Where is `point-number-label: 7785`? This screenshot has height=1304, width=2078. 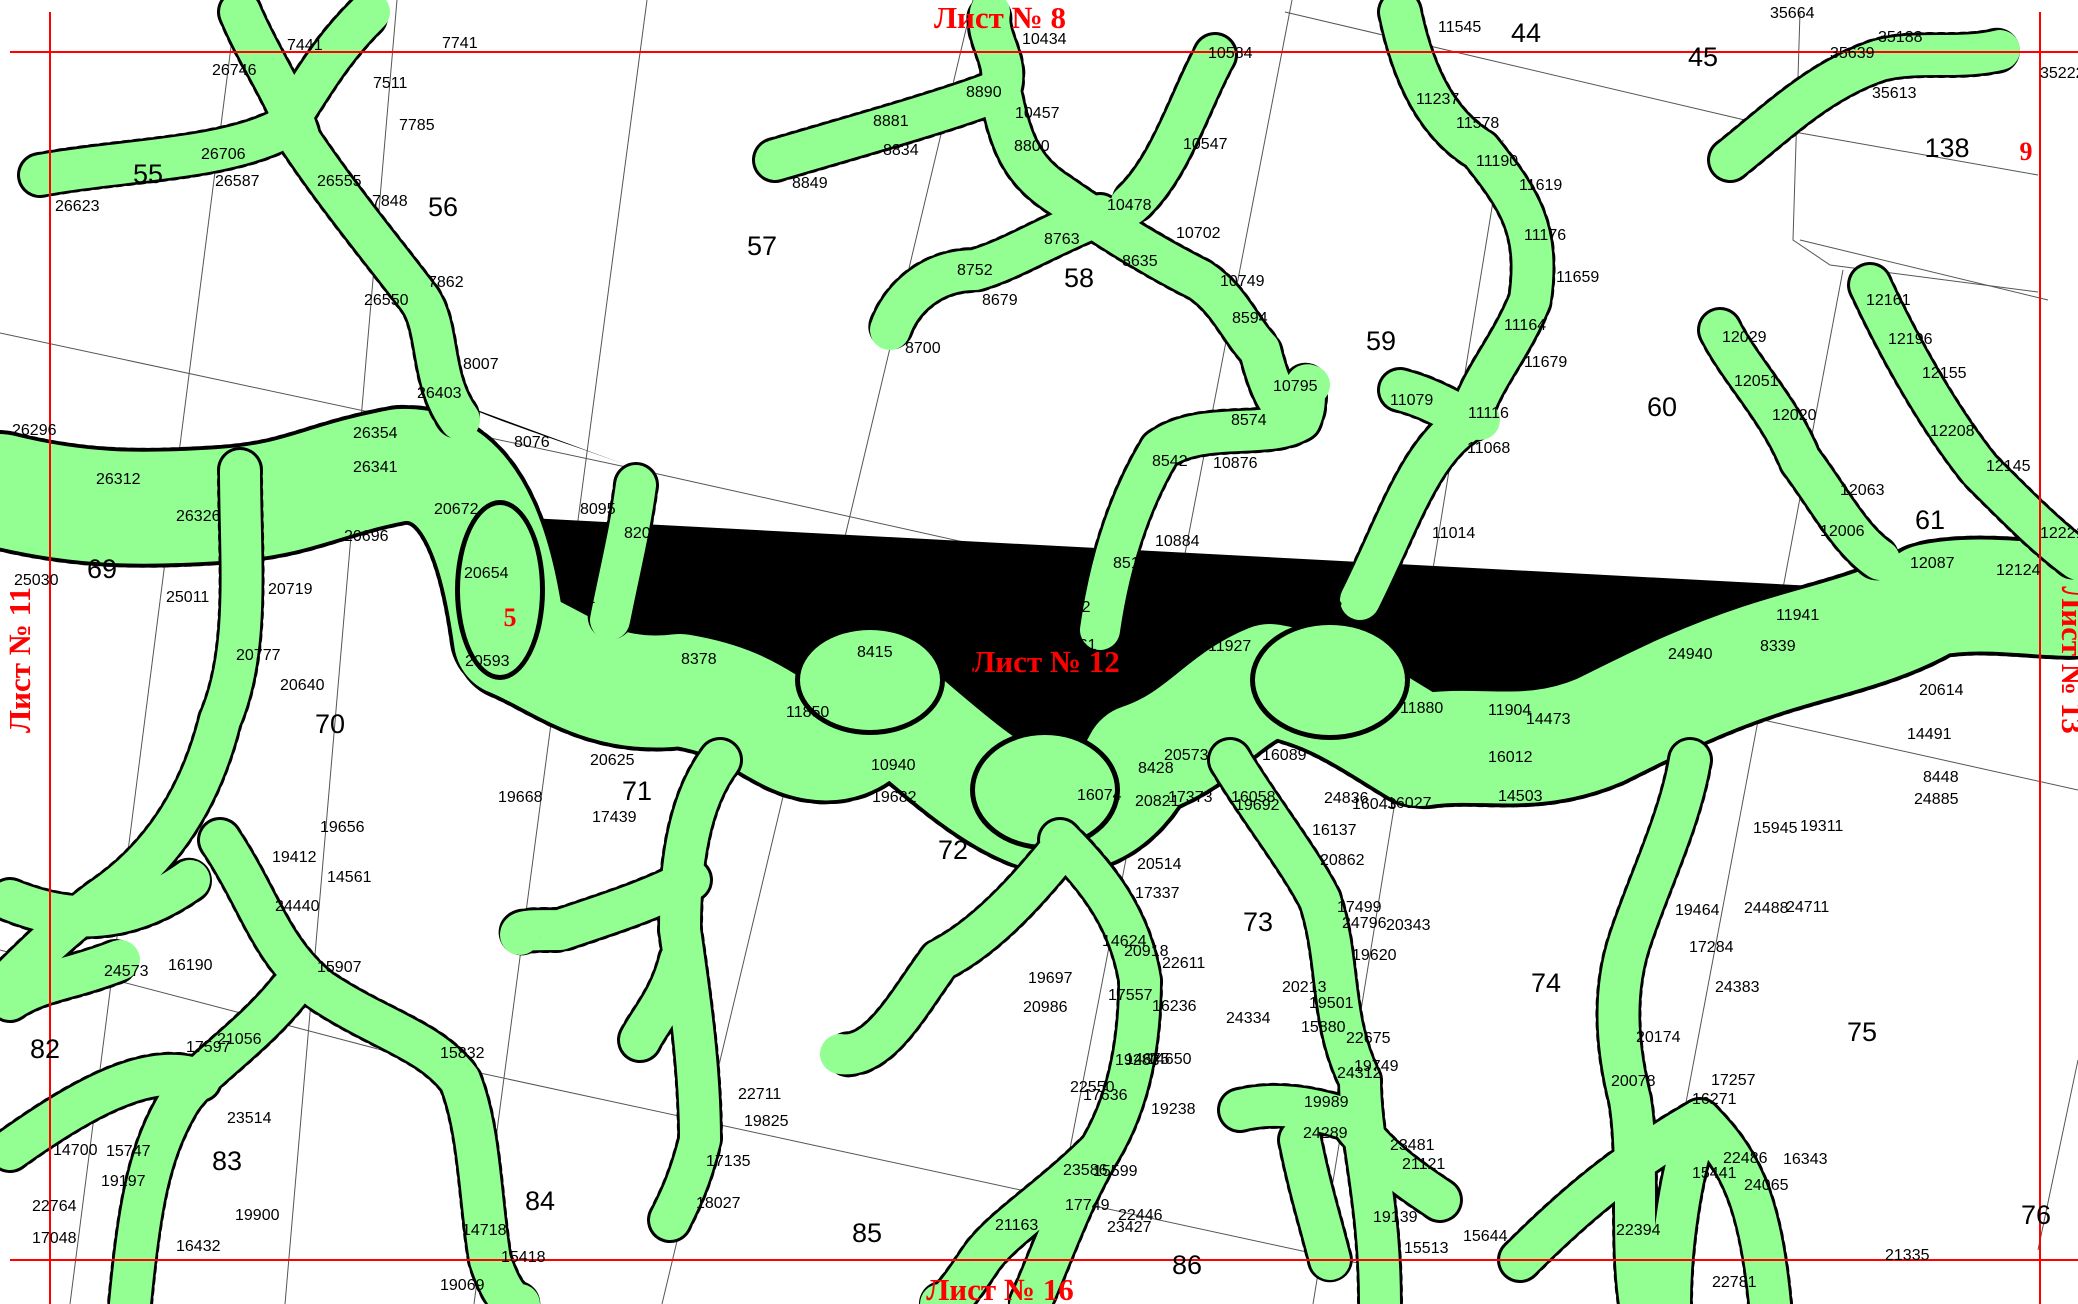
point-number-label: 7785 is located at coordinates (417, 125).